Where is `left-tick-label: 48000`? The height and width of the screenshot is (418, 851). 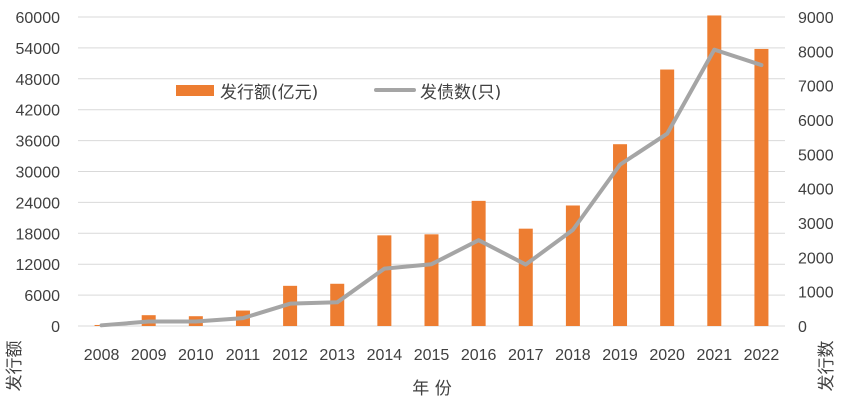 left-tick-label: 48000 is located at coordinates (38, 80).